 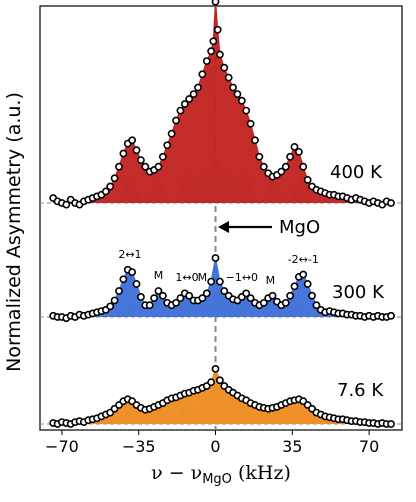 What do you see at coordinates (356, 172) in the screenshot?
I see `panel-label-400k: 400 K` at bounding box center [356, 172].